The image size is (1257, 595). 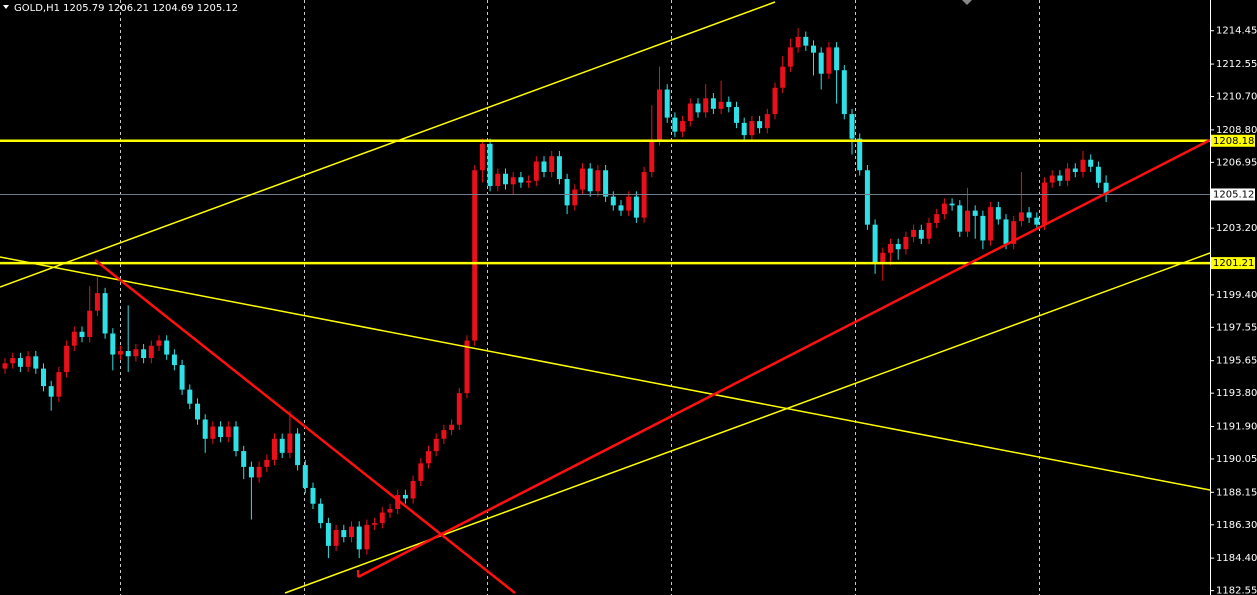 I want to click on y-tick-label: 1206.95, so click(x=1236, y=162).